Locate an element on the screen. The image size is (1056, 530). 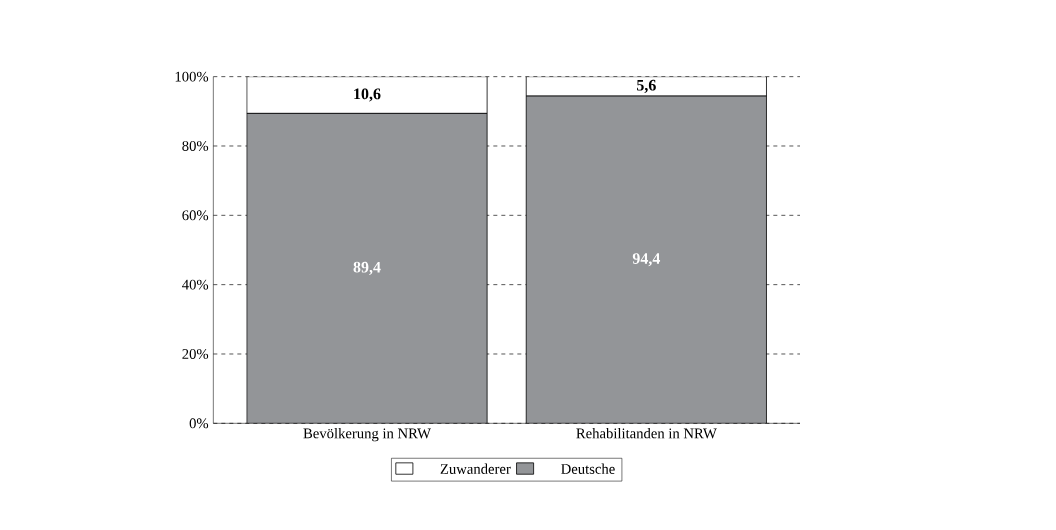
data-label: 94,4 is located at coordinates (646, 260).